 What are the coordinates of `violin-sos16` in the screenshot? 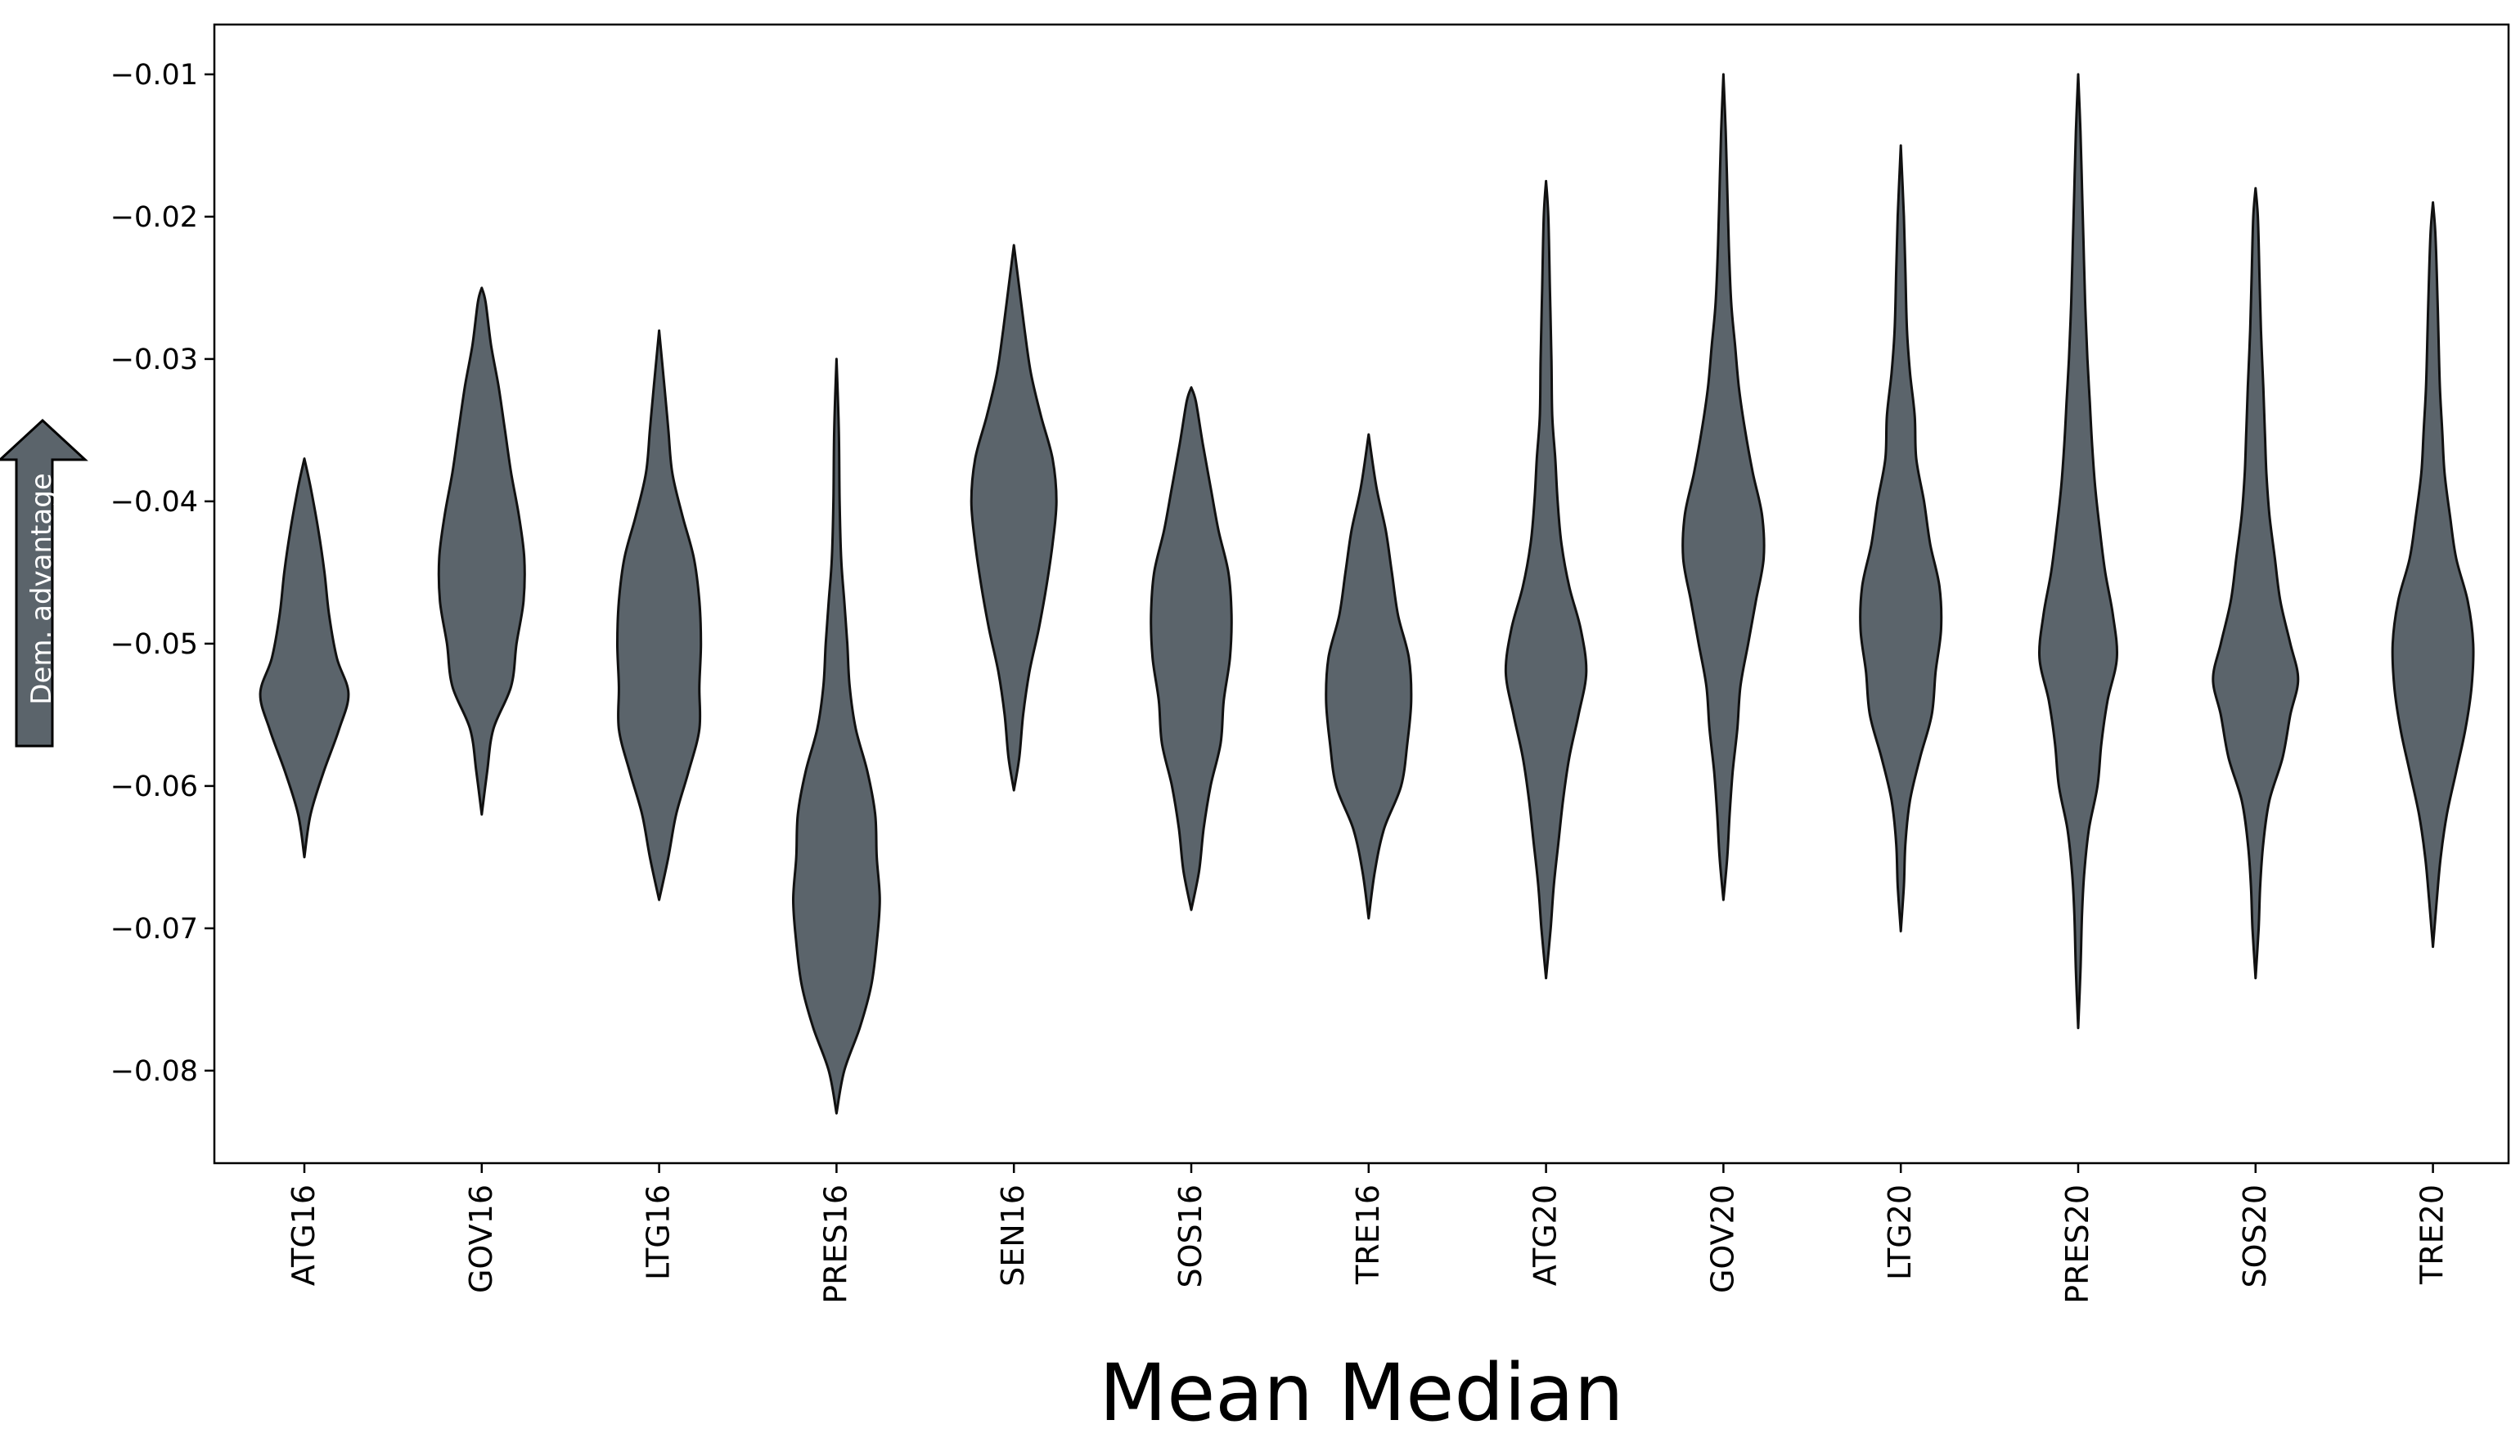 It's located at (1192, 649).